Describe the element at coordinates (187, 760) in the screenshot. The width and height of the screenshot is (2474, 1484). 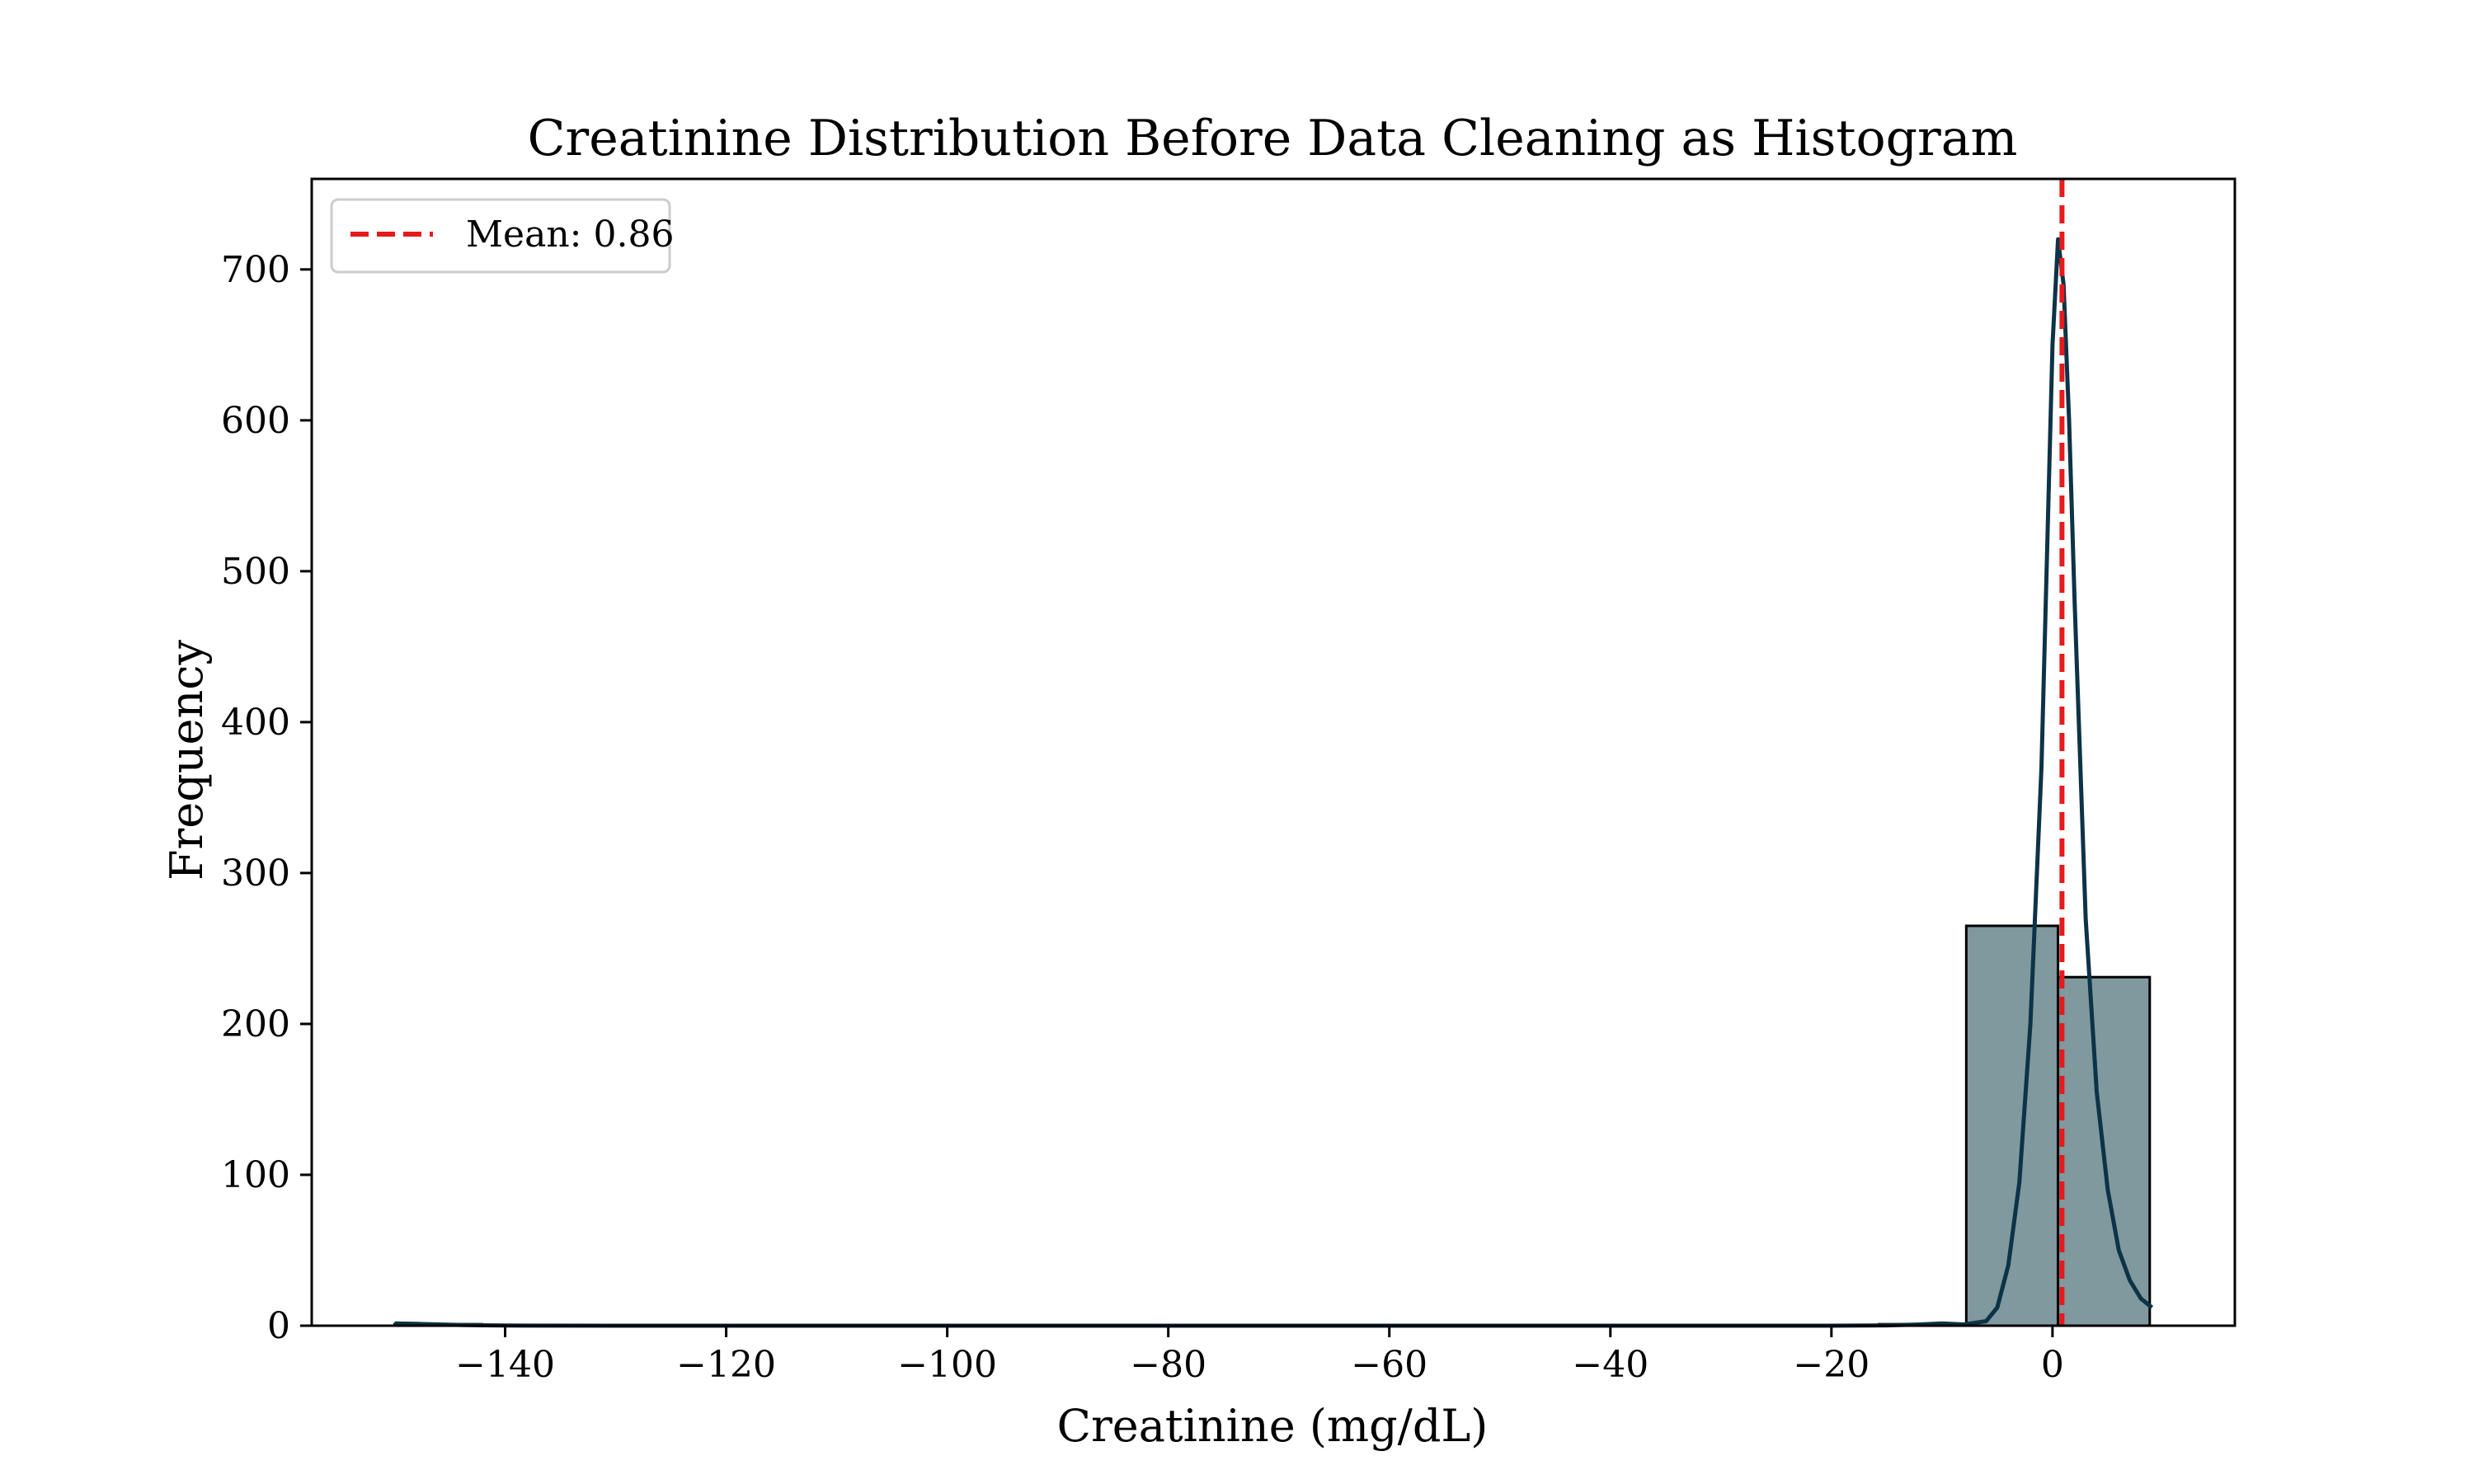
I see `y-axis-label: Frequency` at that location.